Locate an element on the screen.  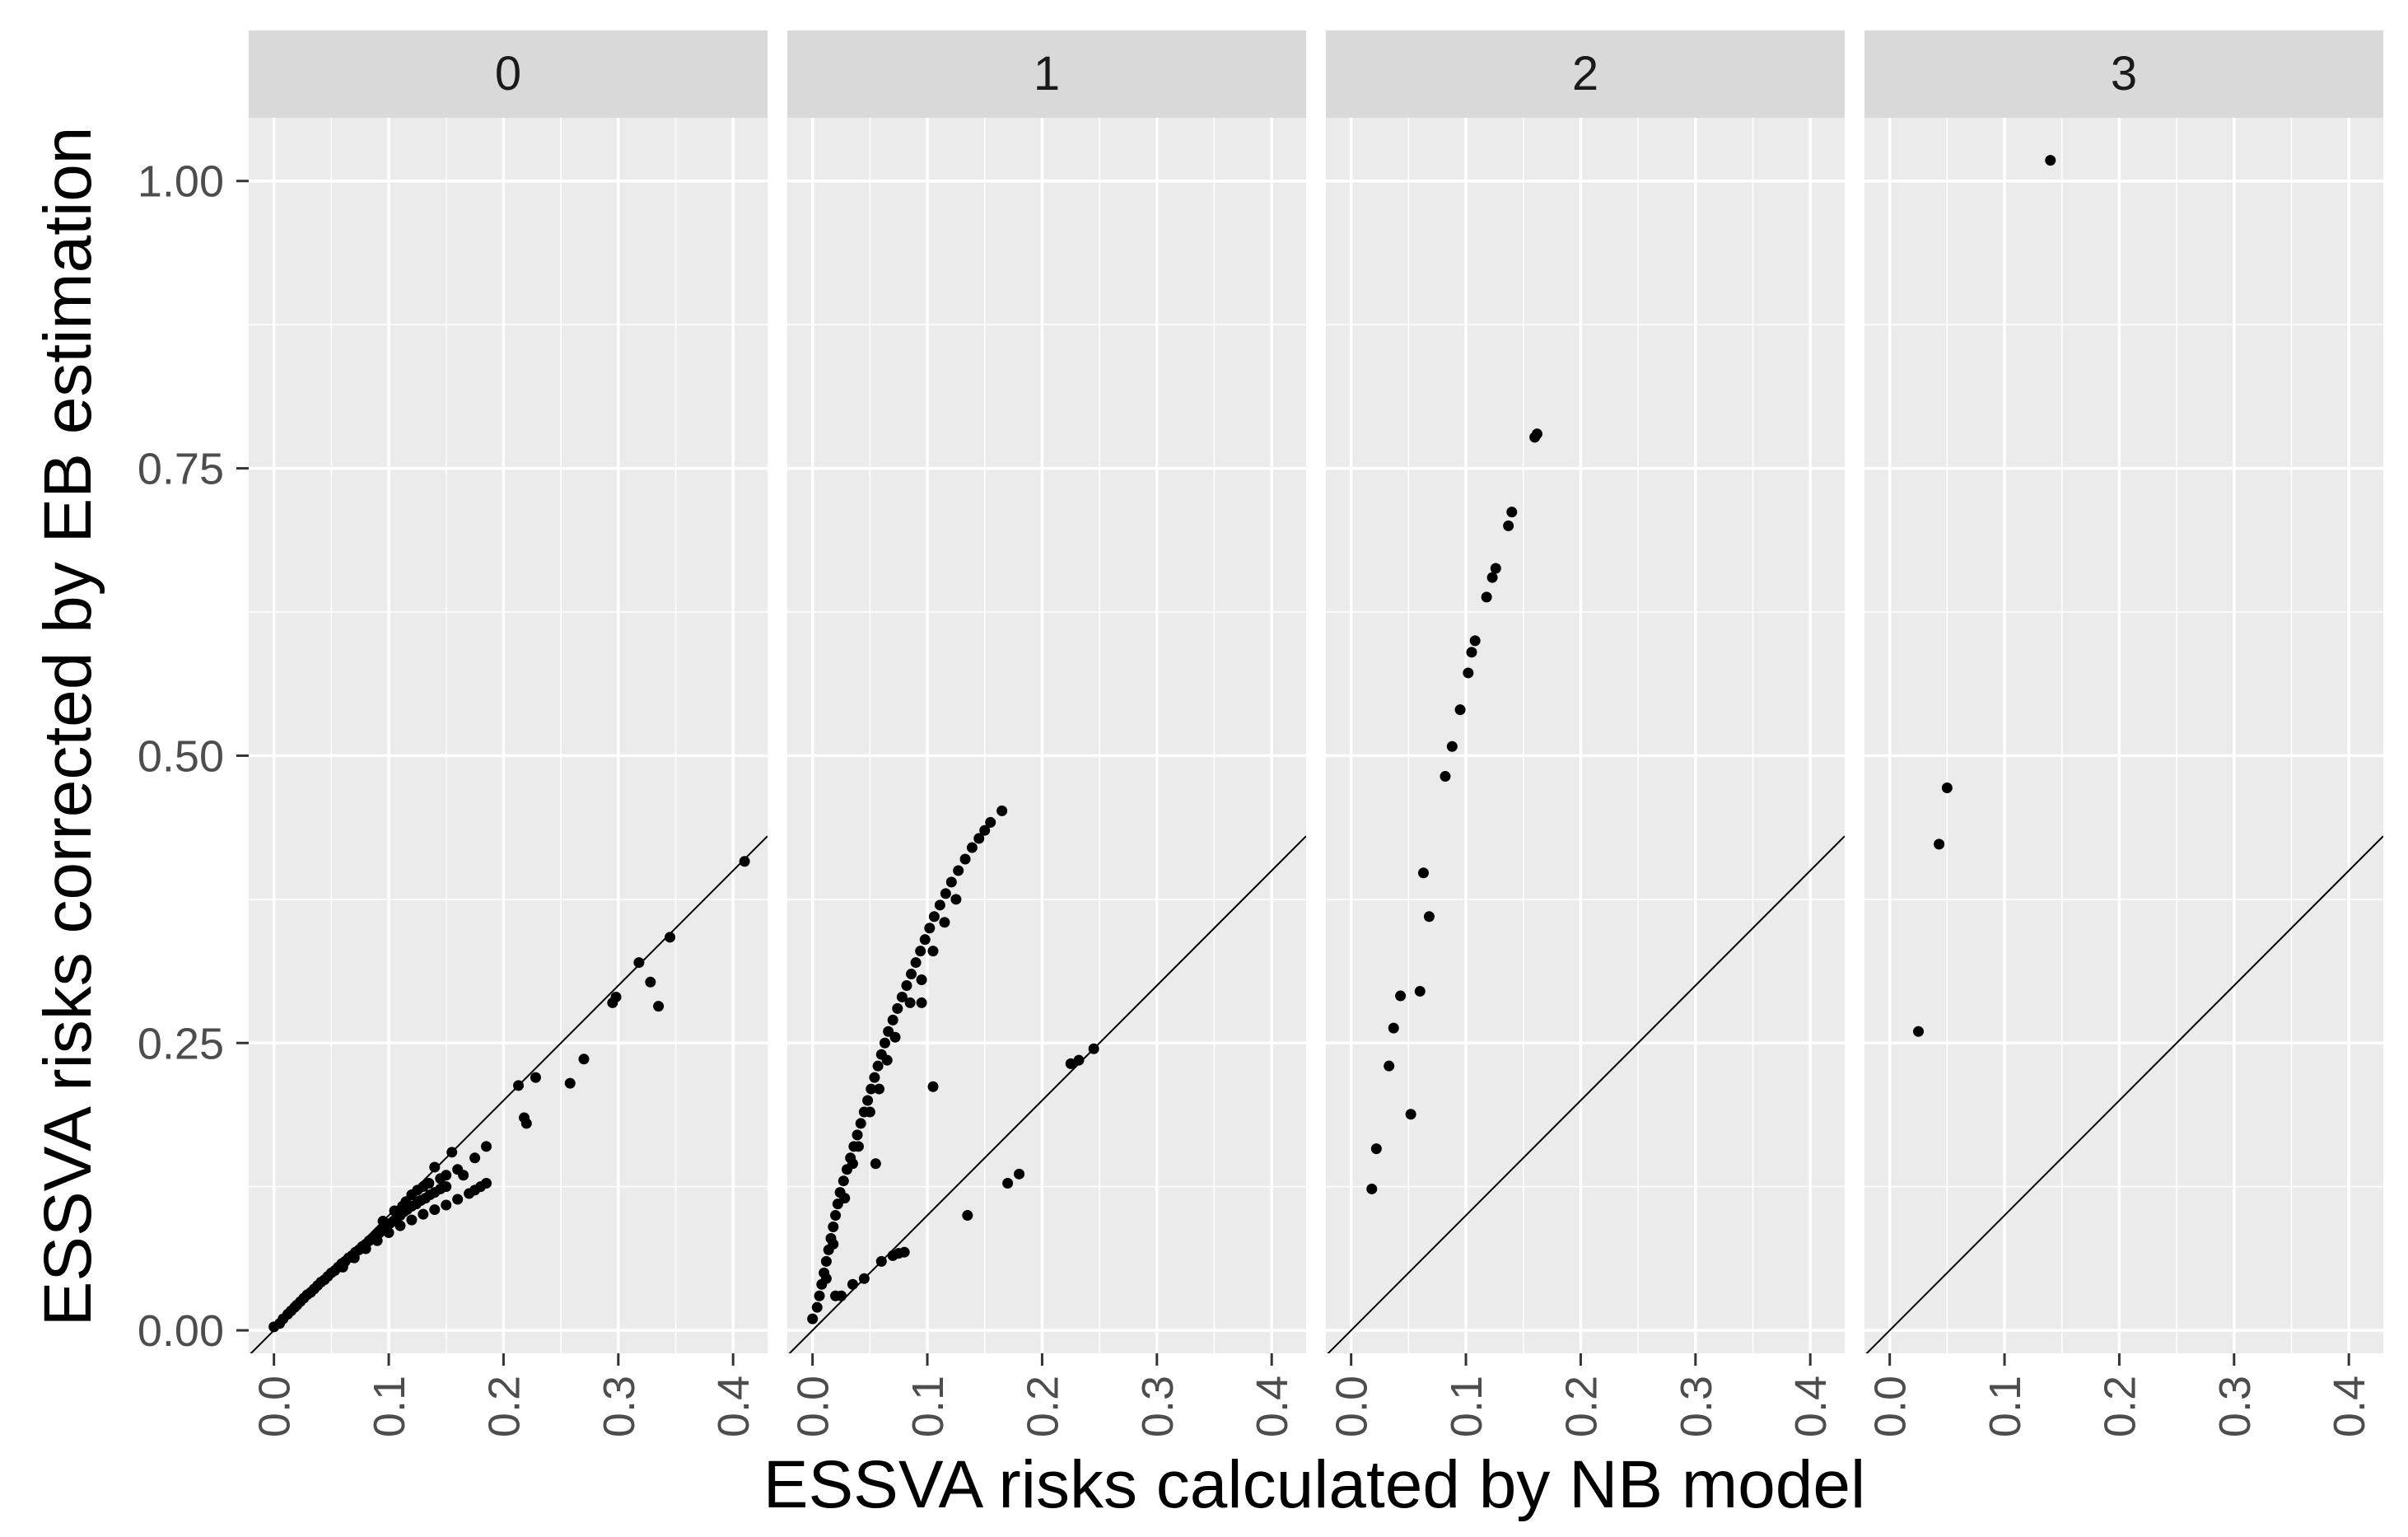
y-tick-label: 1.00 is located at coordinates (181, 182).